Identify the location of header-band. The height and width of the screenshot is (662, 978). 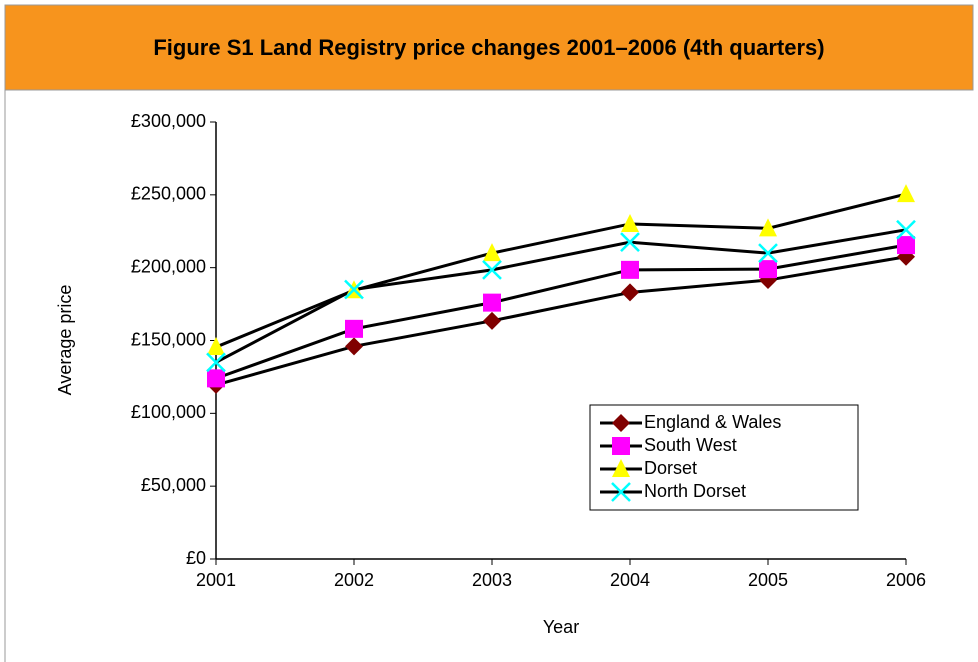
(489, 47).